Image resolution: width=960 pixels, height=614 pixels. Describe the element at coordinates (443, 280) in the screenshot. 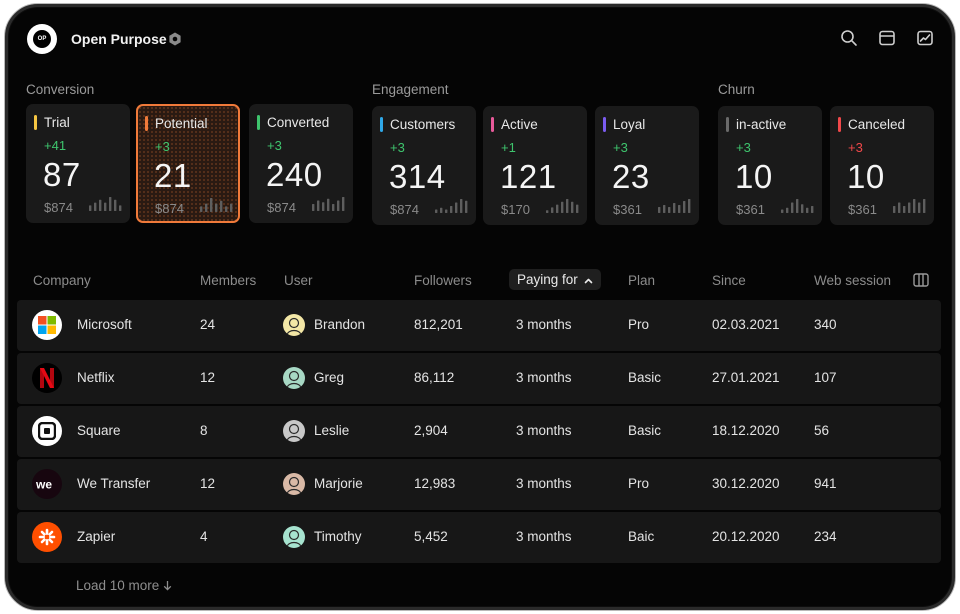

I see `column-header-followers: Followers` at that location.